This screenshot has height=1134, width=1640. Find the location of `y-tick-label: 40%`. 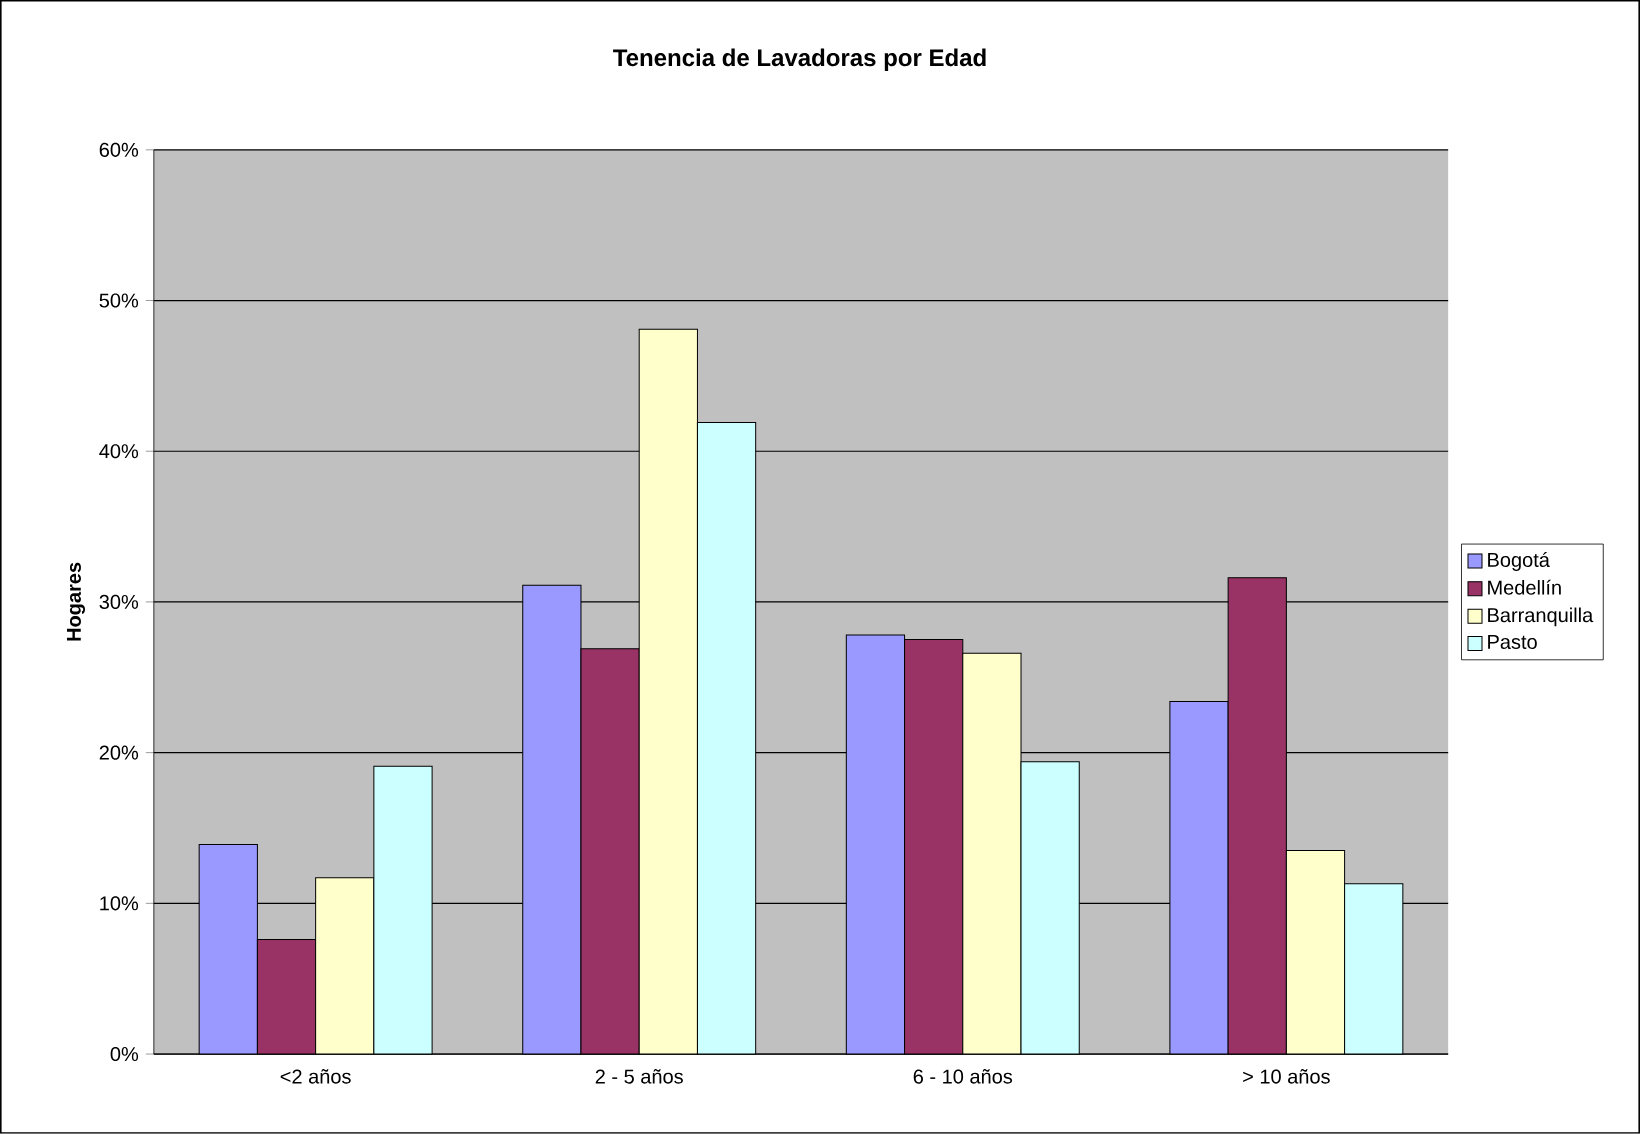

y-tick-label: 40% is located at coordinates (119, 451).